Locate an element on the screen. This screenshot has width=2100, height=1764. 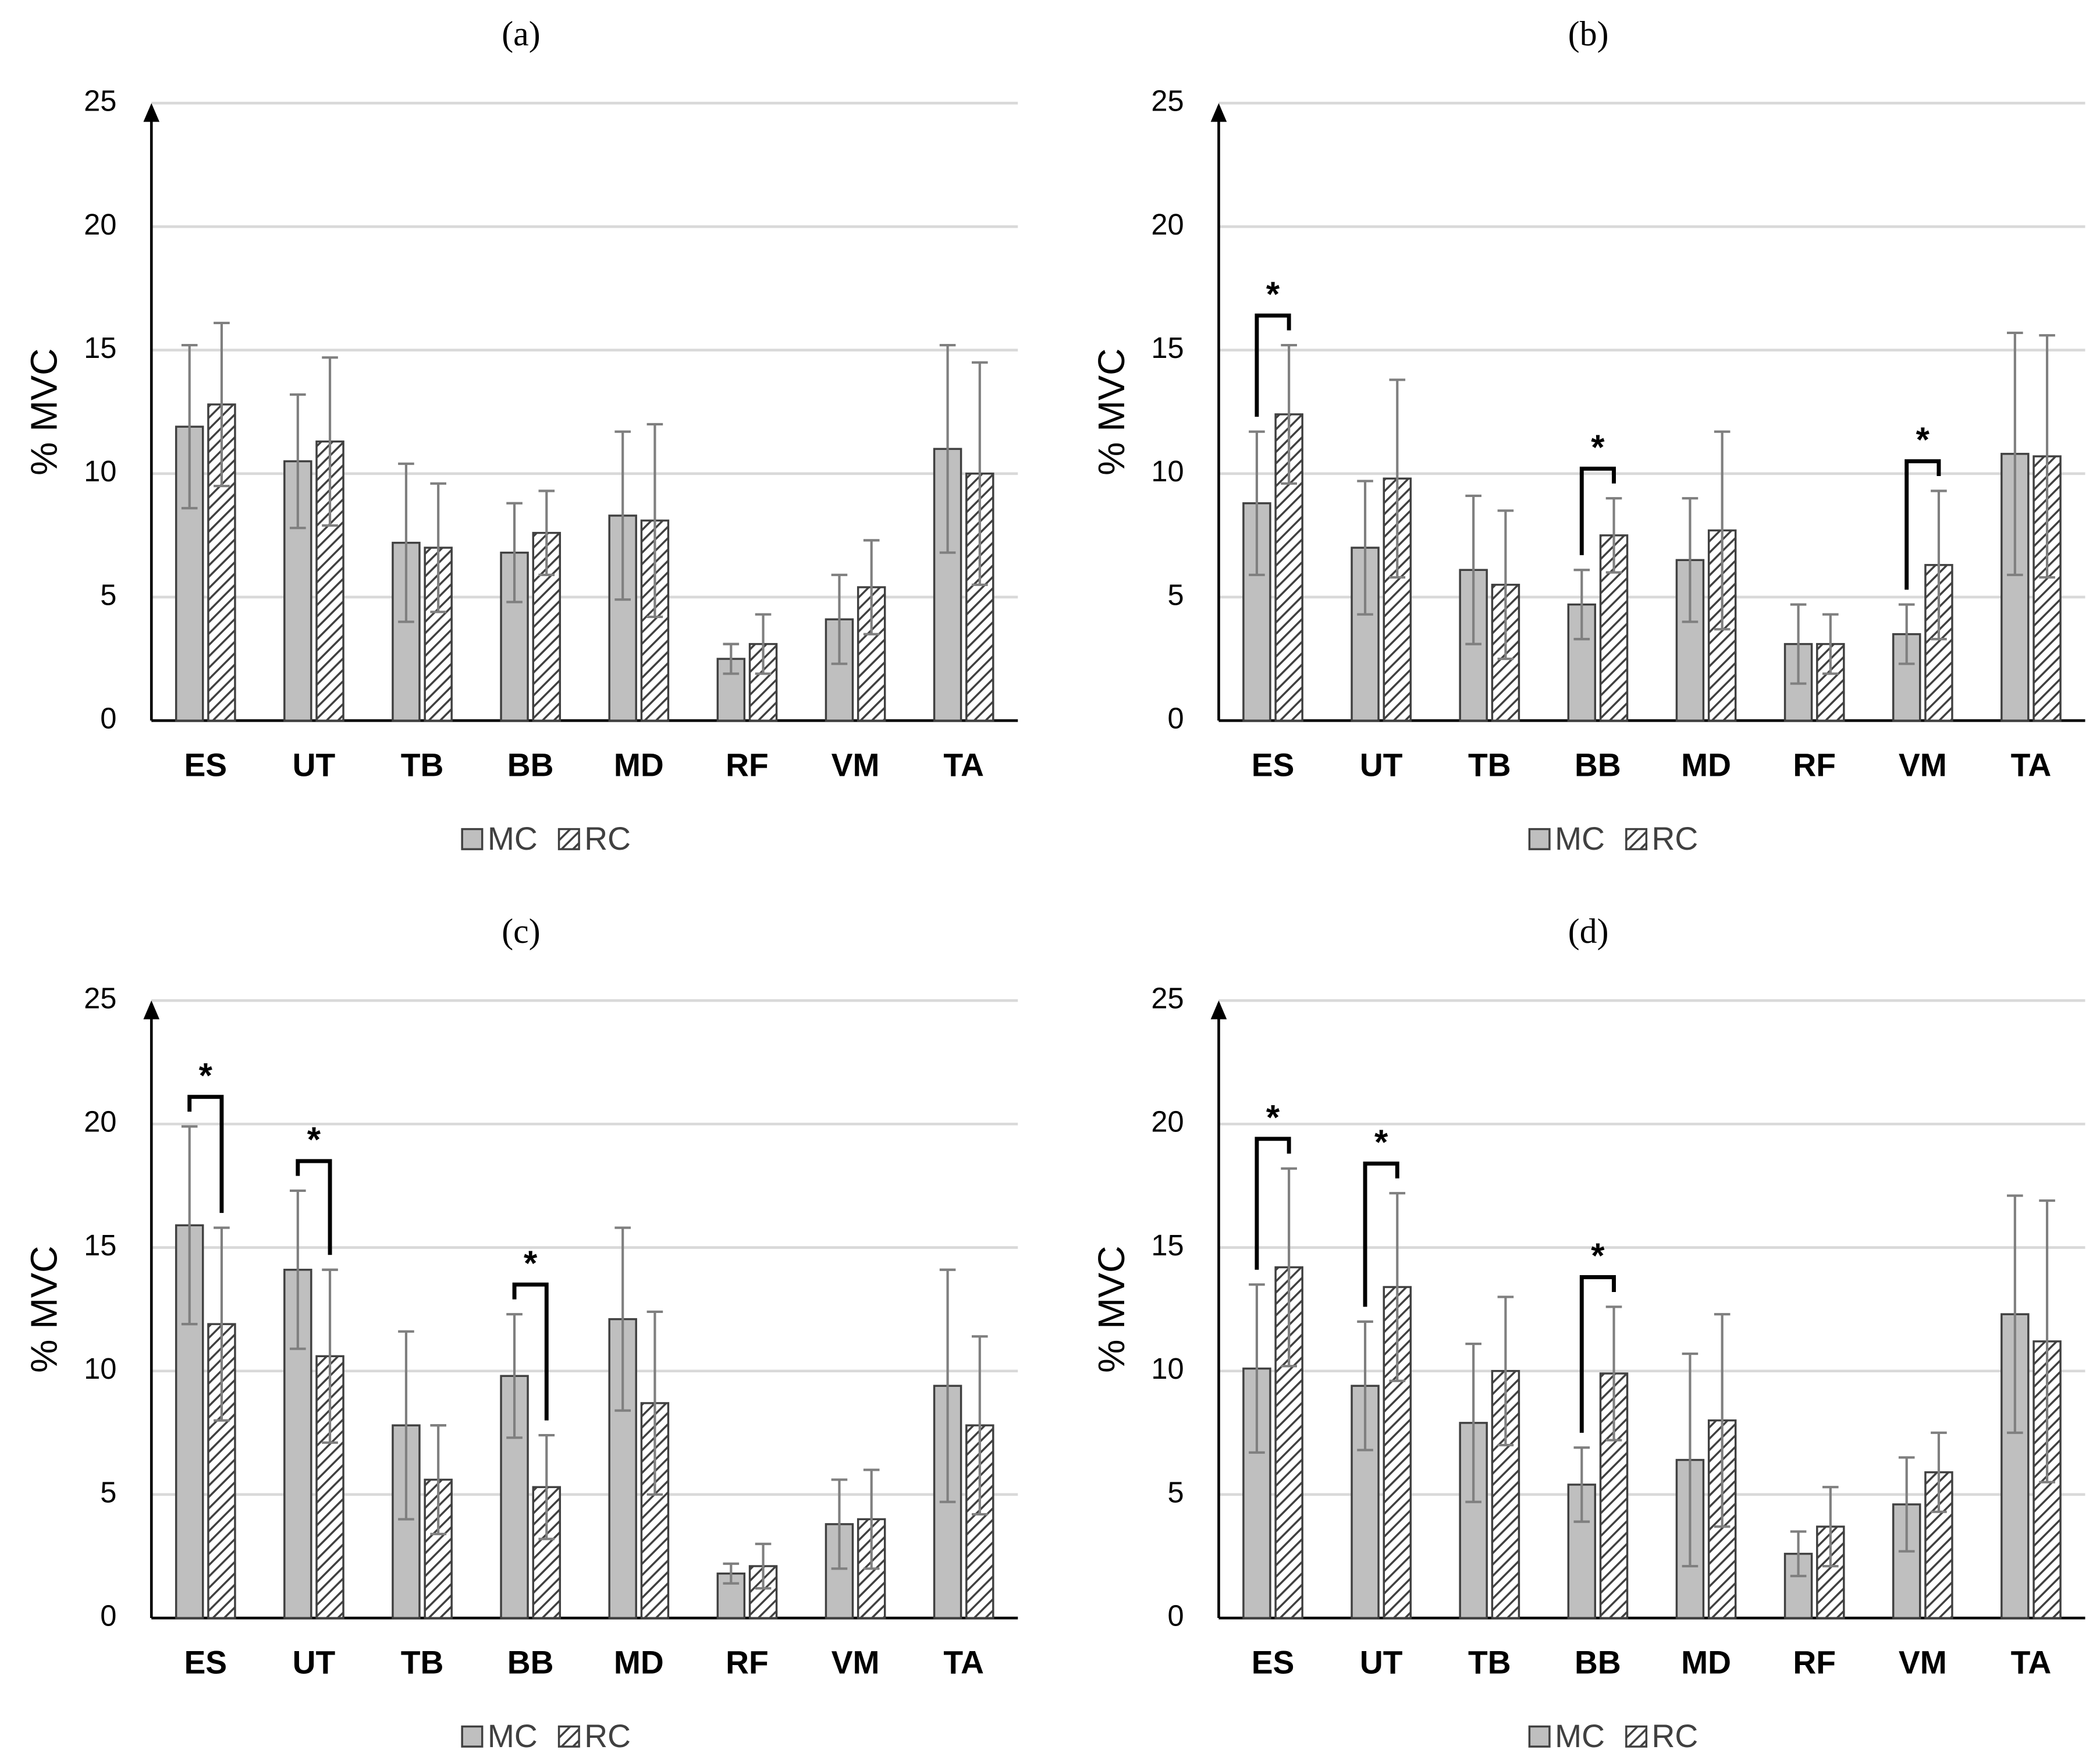
panel-title: (d) is located at coordinates (1588, 931).